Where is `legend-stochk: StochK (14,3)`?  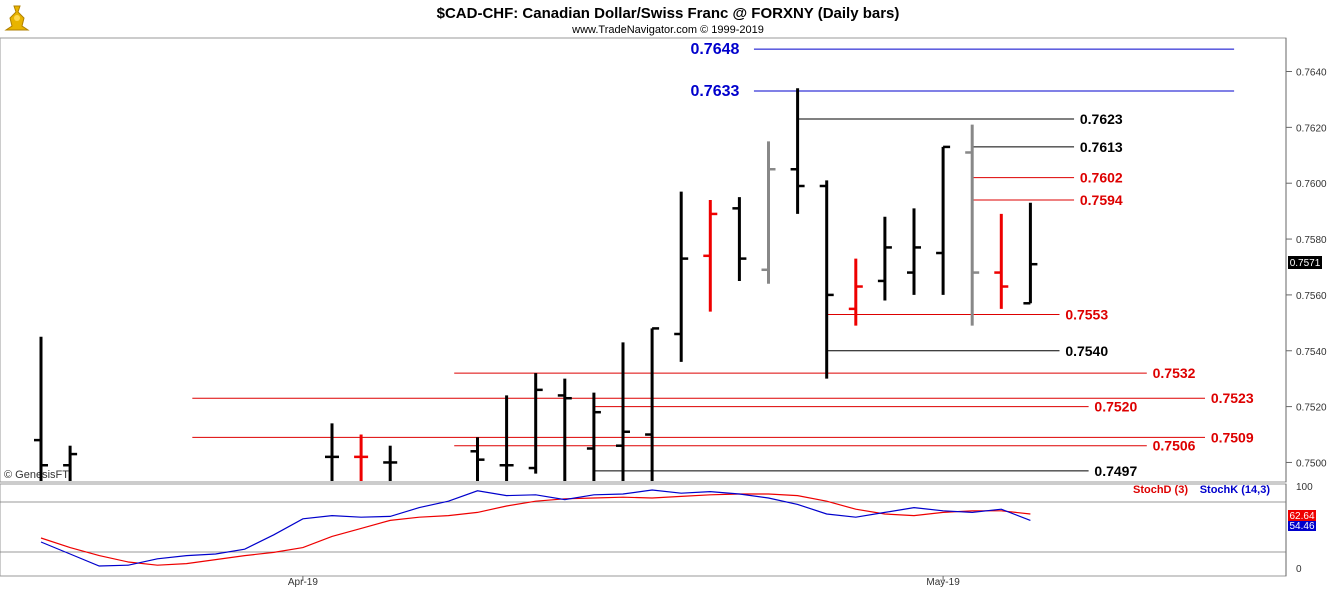
legend-stochk: StochK (14,3) is located at coordinates (1235, 490).